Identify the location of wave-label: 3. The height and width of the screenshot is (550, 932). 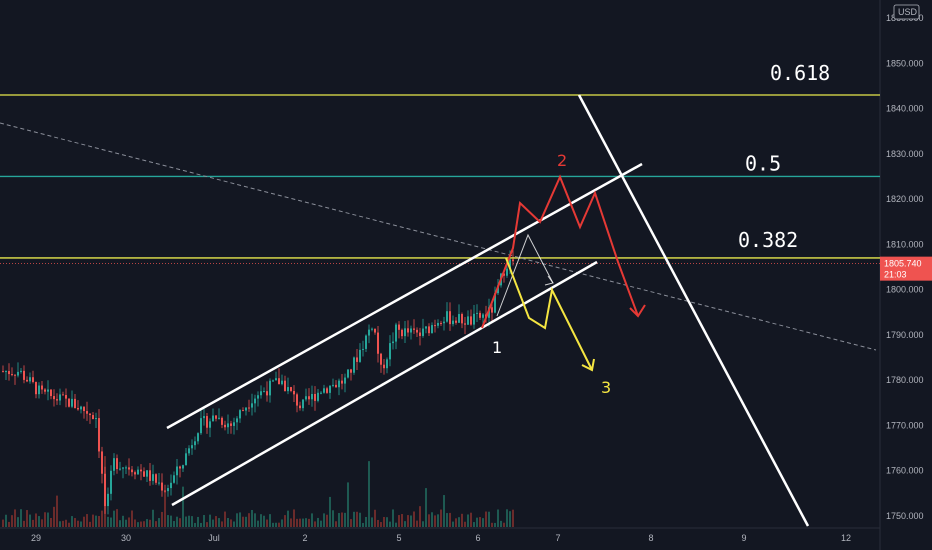
(606, 387).